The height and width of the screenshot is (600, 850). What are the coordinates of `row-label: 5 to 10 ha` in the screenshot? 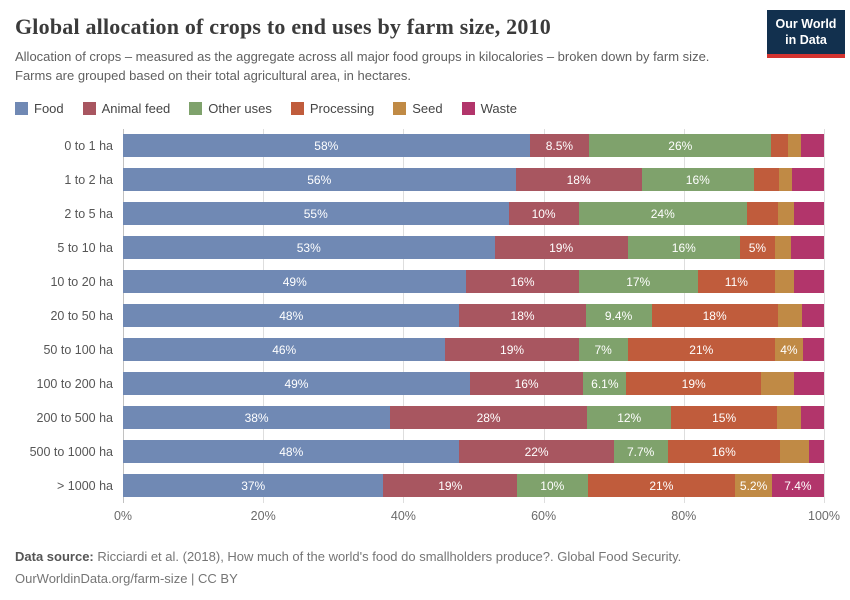 It's located at (85, 247).